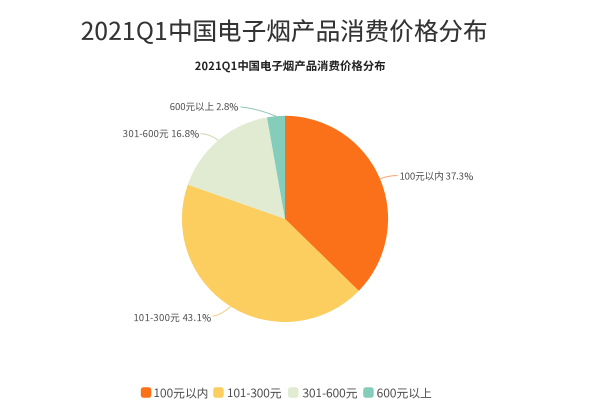 The height and width of the screenshot is (408, 600). Describe the element at coordinates (330, 393) in the screenshot. I see `svg-text: 301-600元` at that location.